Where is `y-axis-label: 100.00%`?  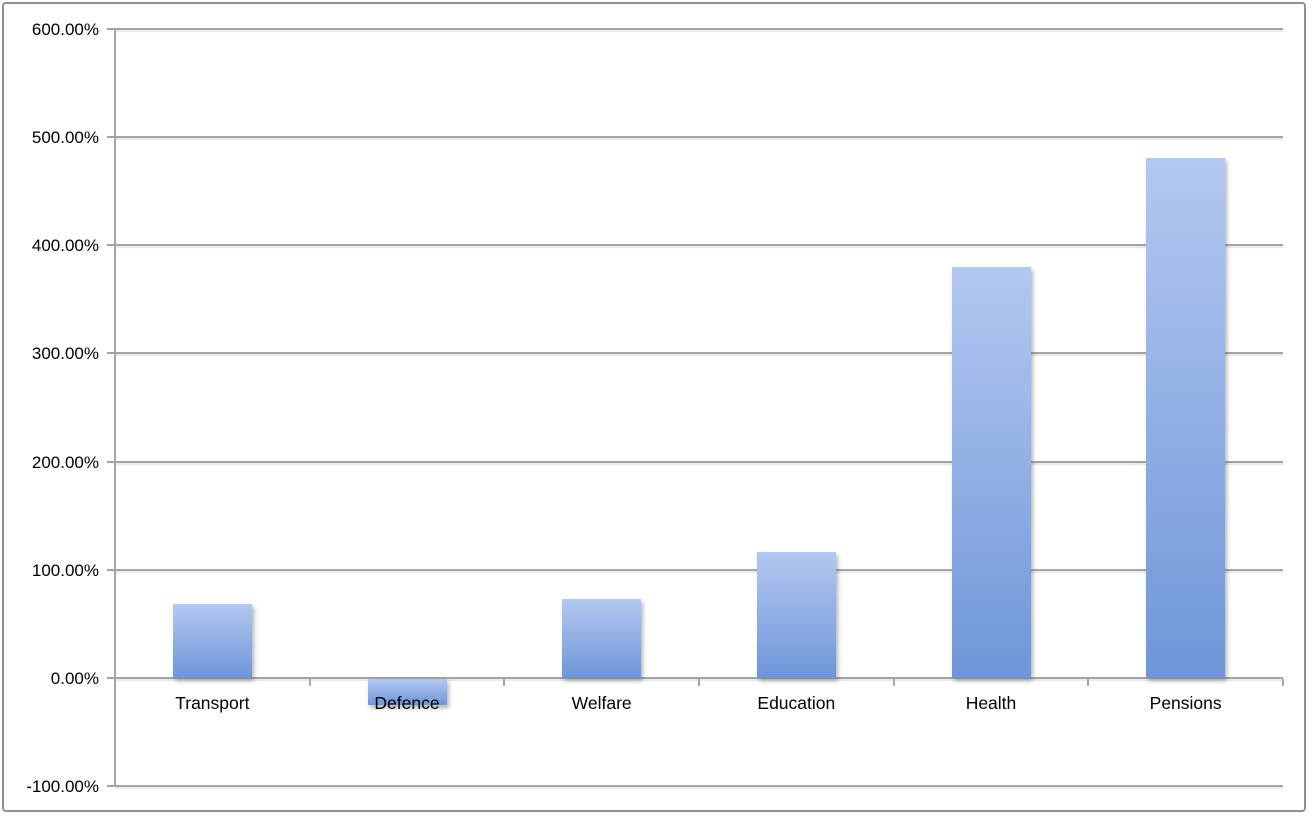
y-axis-label: 100.00% is located at coordinates (65, 570).